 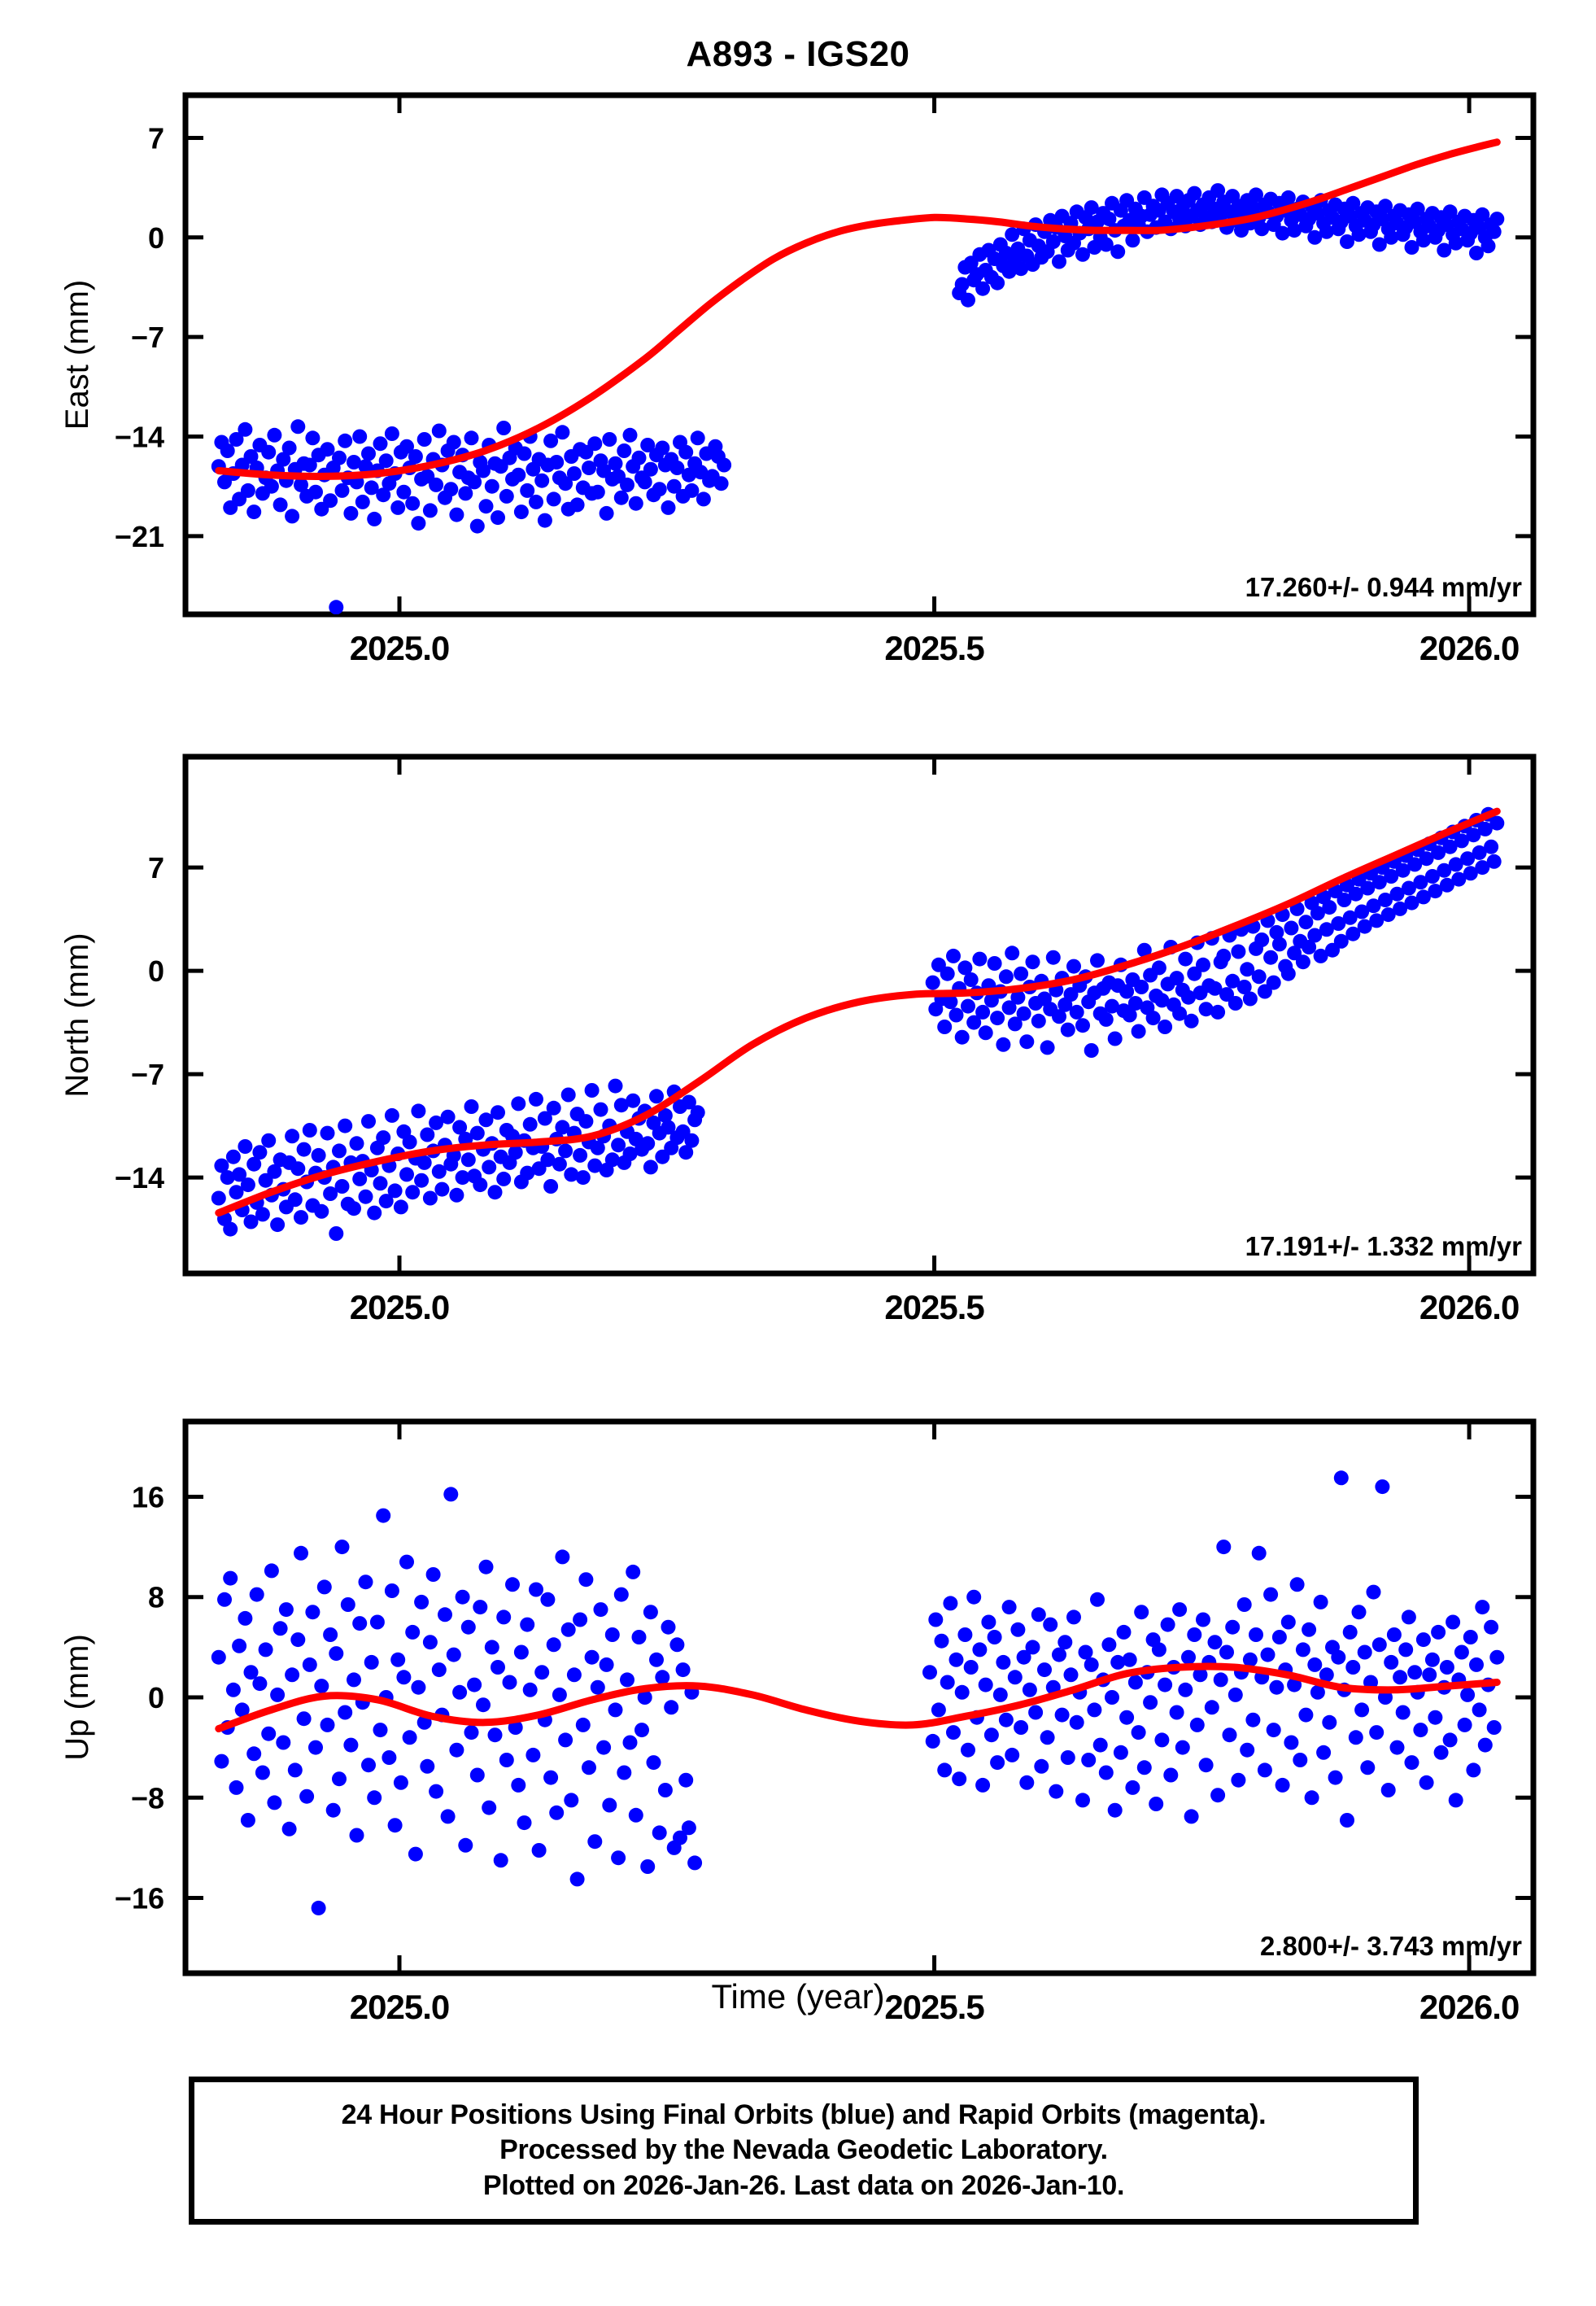 What do you see at coordinates (934, 2007) in the screenshot?
I see `x-tick-label: 2025.5` at bounding box center [934, 2007].